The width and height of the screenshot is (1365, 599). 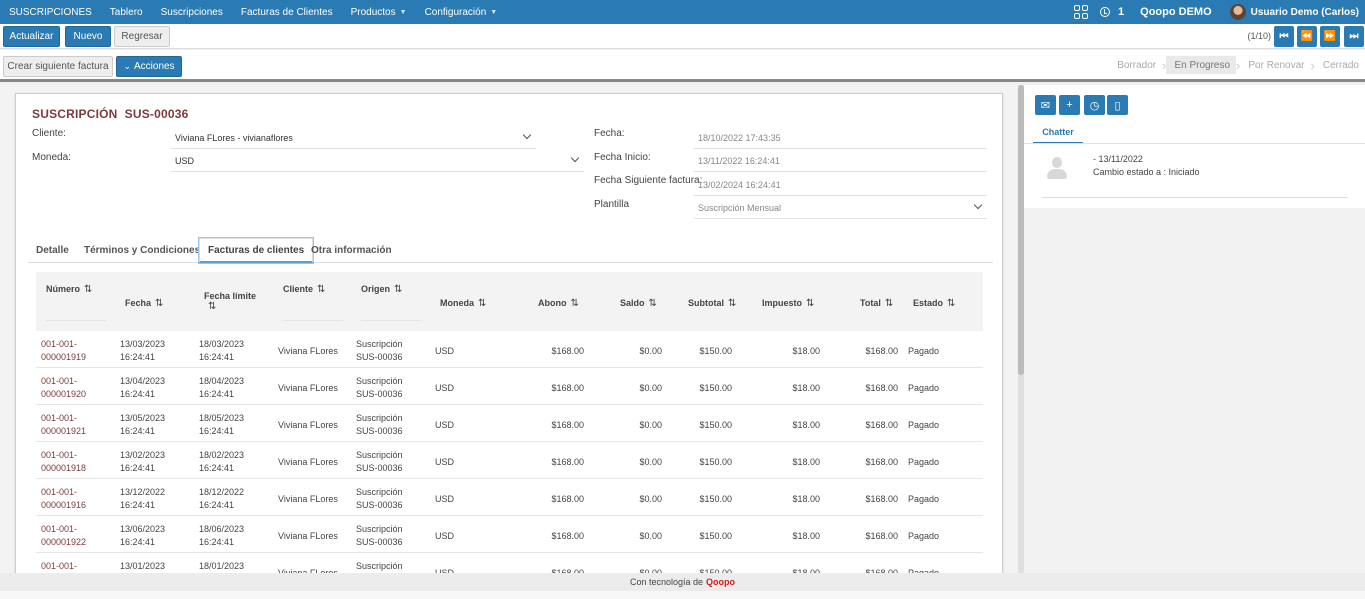 What do you see at coordinates (287, 12) in the screenshot?
I see `nav-item-facturas: Facturas de Clientes` at bounding box center [287, 12].